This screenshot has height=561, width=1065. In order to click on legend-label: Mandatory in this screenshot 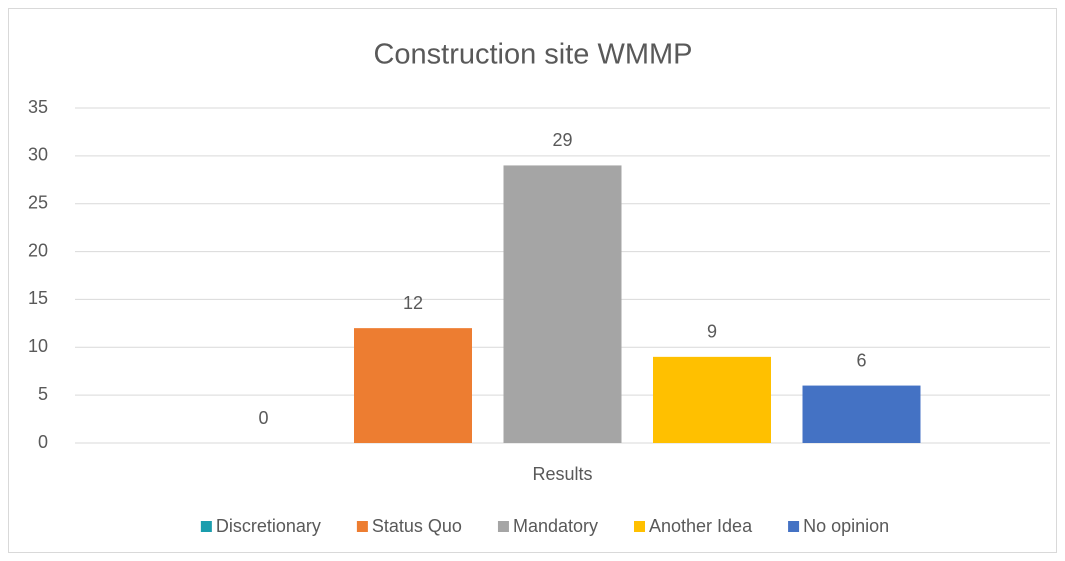, I will do `click(555, 526)`.